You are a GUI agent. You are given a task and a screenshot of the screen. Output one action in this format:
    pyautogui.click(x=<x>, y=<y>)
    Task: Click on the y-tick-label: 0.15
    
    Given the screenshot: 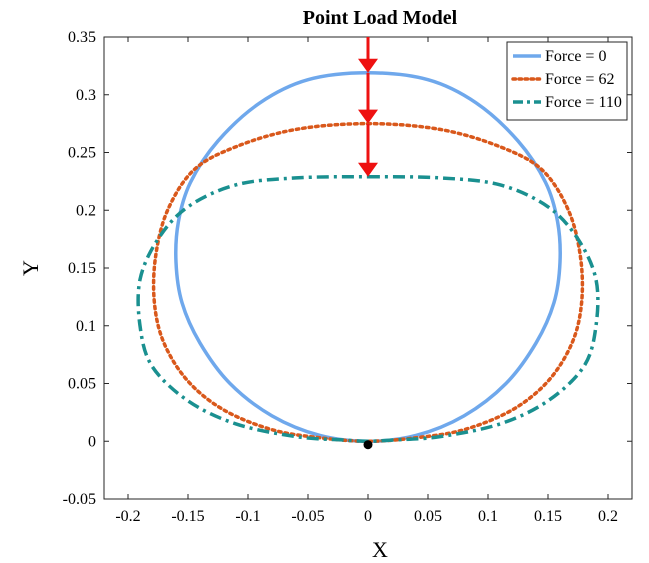 What is the action you would take?
    pyautogui.click(x=82, y=268)
    